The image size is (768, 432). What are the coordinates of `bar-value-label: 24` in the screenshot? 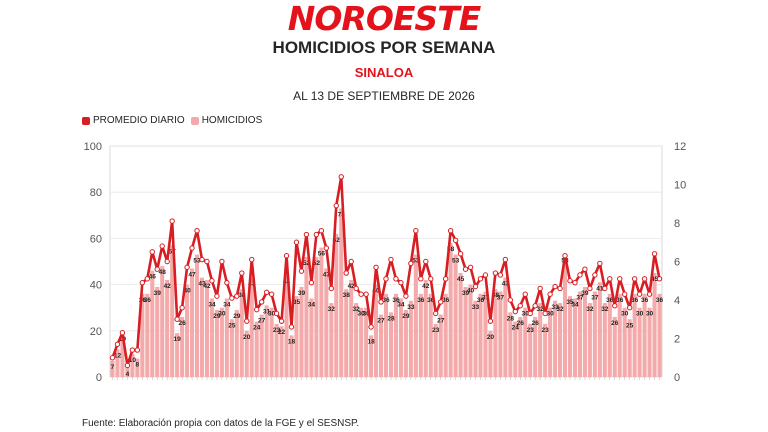 It's located at (516, 328).